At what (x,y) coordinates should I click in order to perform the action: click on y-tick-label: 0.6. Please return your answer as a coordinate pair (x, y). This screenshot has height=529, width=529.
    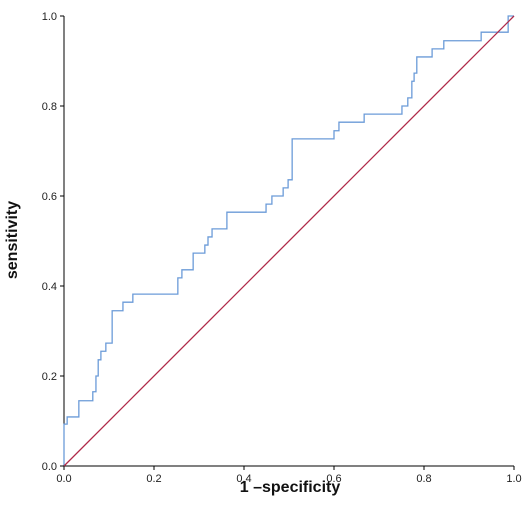
    Looking at the image, I should click on (49, 197).